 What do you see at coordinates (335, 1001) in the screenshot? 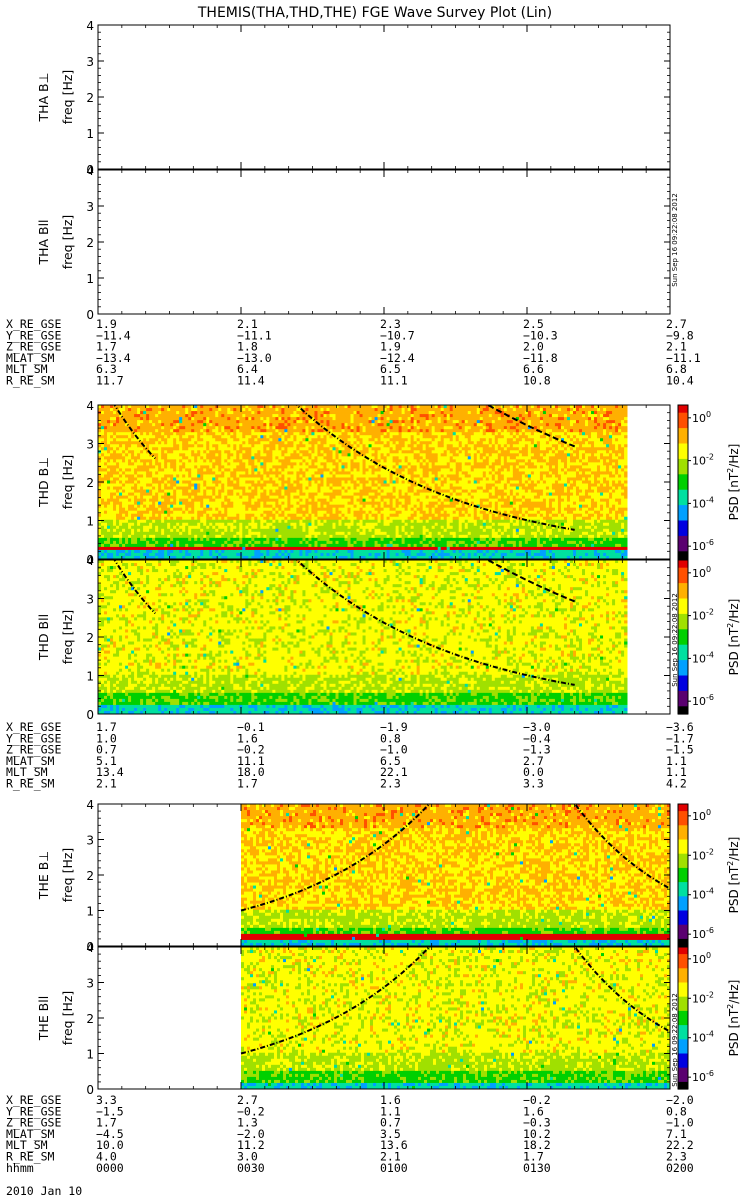
I see `curve-rising` at bounding box center [335, 1001].